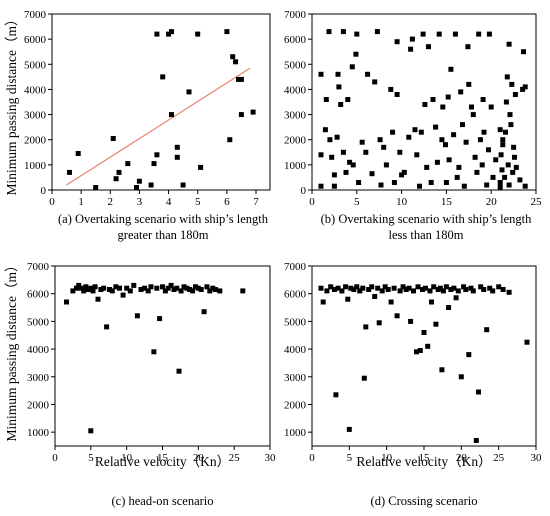 This screenshot has width=550, height=516. What do you see at coordinates (44, 191) in the screenshot?
I see `y-tick-label: 0` at bounding box center [44, 191].